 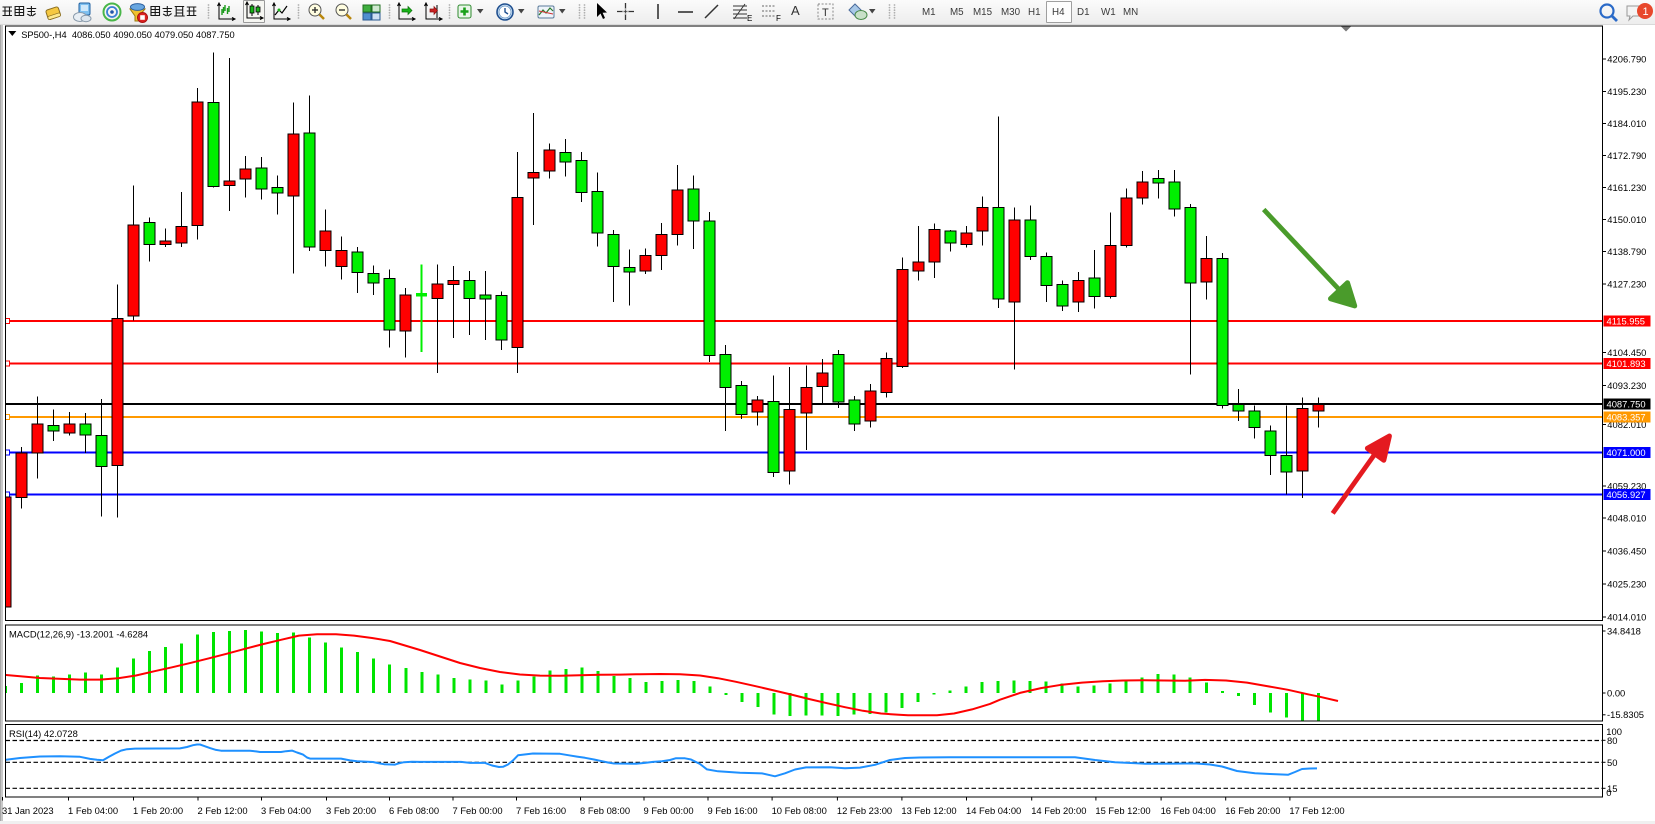 What do you see at coordinates (1626, 385) in the screenshot?
I see `svg-text: 4093.230` at bounding box center [1626, 385].